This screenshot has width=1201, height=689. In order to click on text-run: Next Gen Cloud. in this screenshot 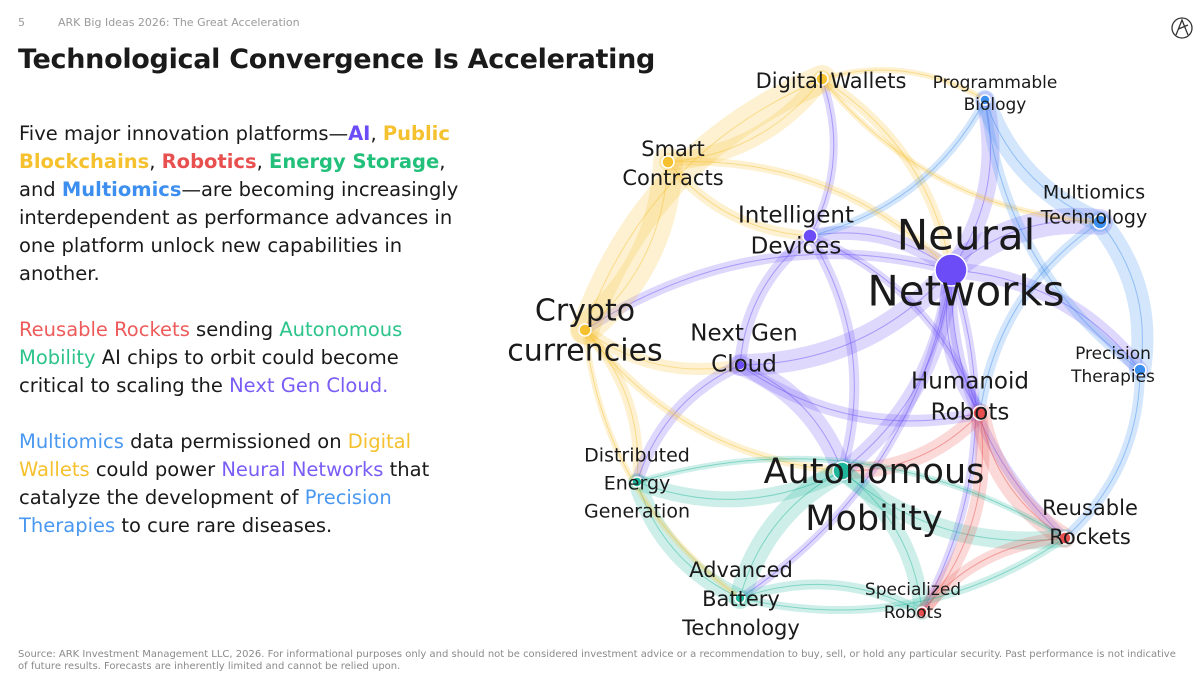, I will do `click(309, 385)`.